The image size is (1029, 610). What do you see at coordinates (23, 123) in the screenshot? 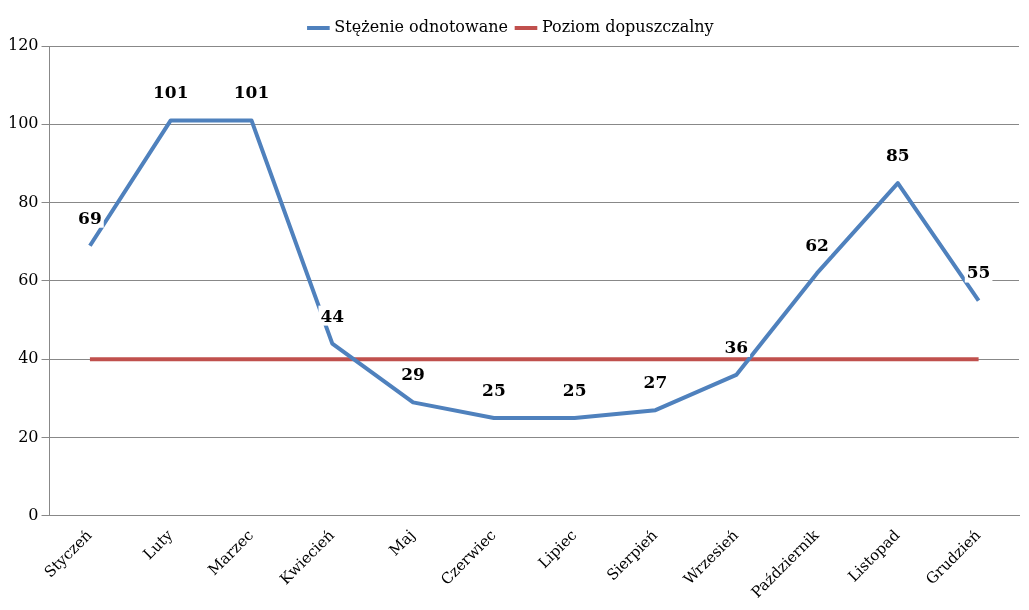
I see `y-tick-label: 100` at bounding box center [23, 123].